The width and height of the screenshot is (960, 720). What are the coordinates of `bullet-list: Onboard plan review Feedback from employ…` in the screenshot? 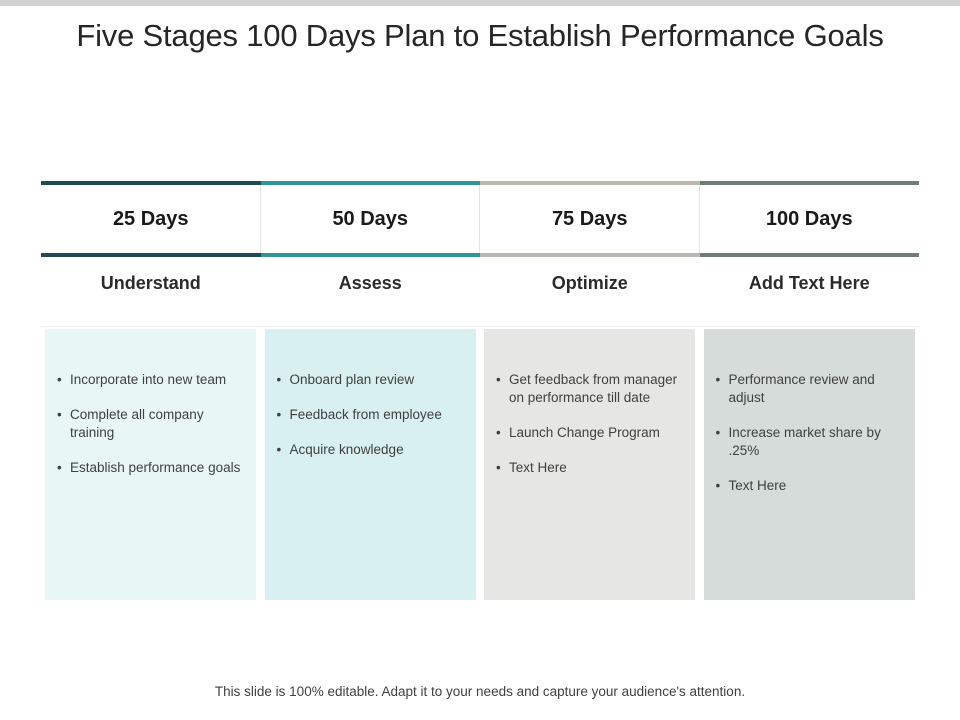 It's located at (371, 415).